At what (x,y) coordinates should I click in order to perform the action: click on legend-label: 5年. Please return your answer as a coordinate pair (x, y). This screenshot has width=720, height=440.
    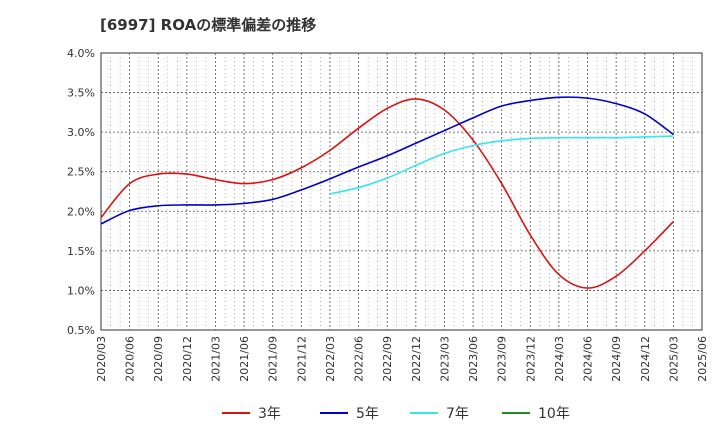
    Looking at the image, I should click on (367, 414).